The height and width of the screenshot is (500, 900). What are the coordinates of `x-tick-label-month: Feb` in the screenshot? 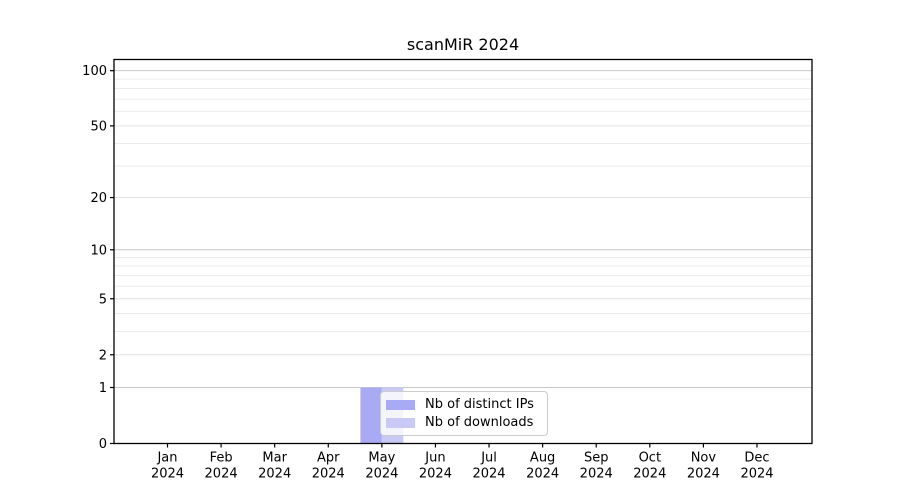 It's located at (221, 458).